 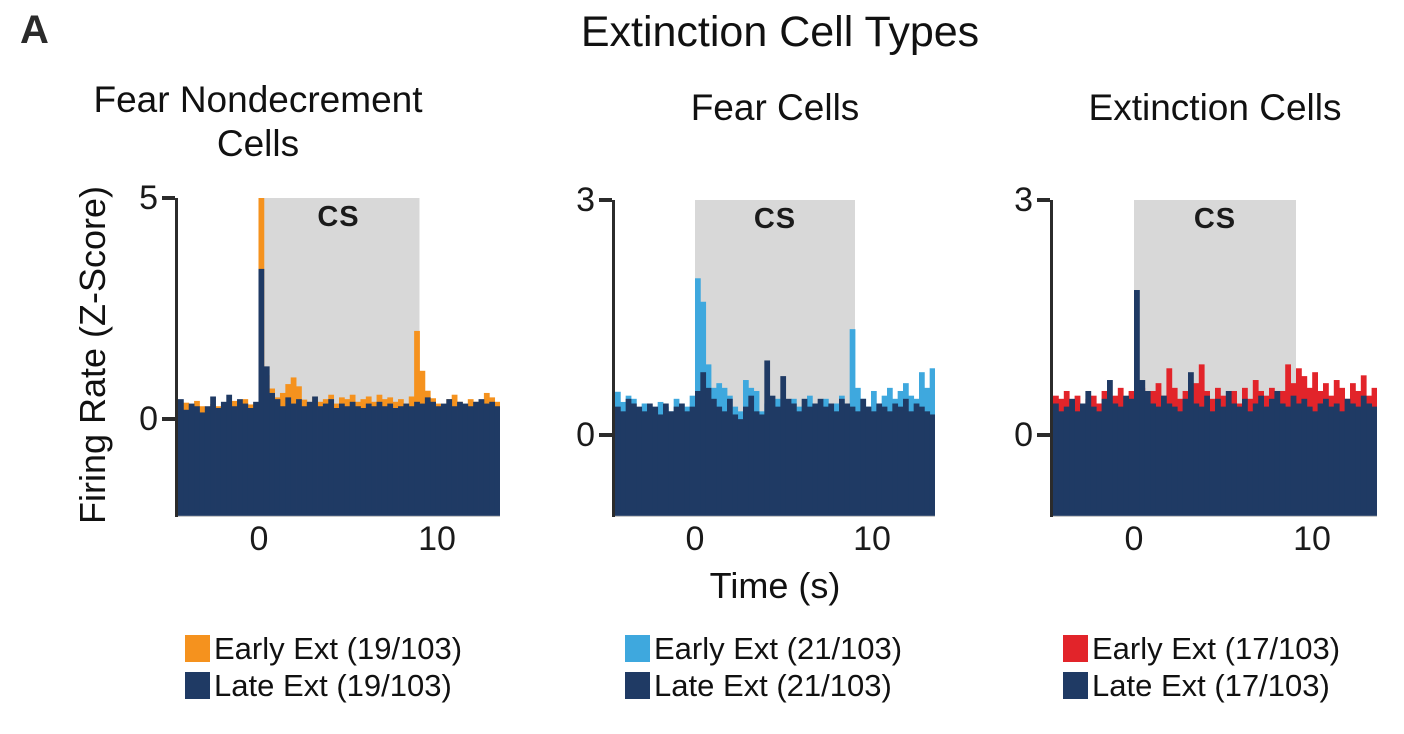 What do you see at coordinates (258, 122) in the screenshot?
I see `subplot-title: Fear Nondecrement Cells` at bounding box center [258, 122].